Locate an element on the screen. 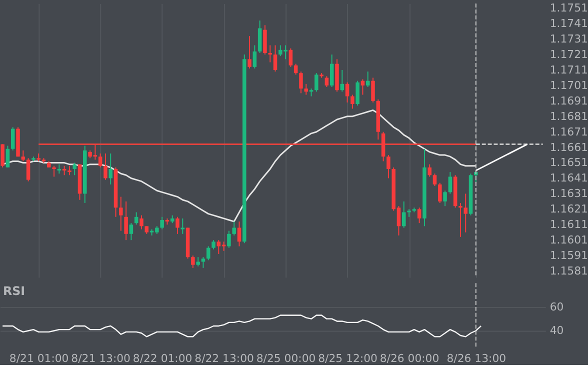  x-tick-label: 8/25 12:00 is located at coordinates (348, 358).